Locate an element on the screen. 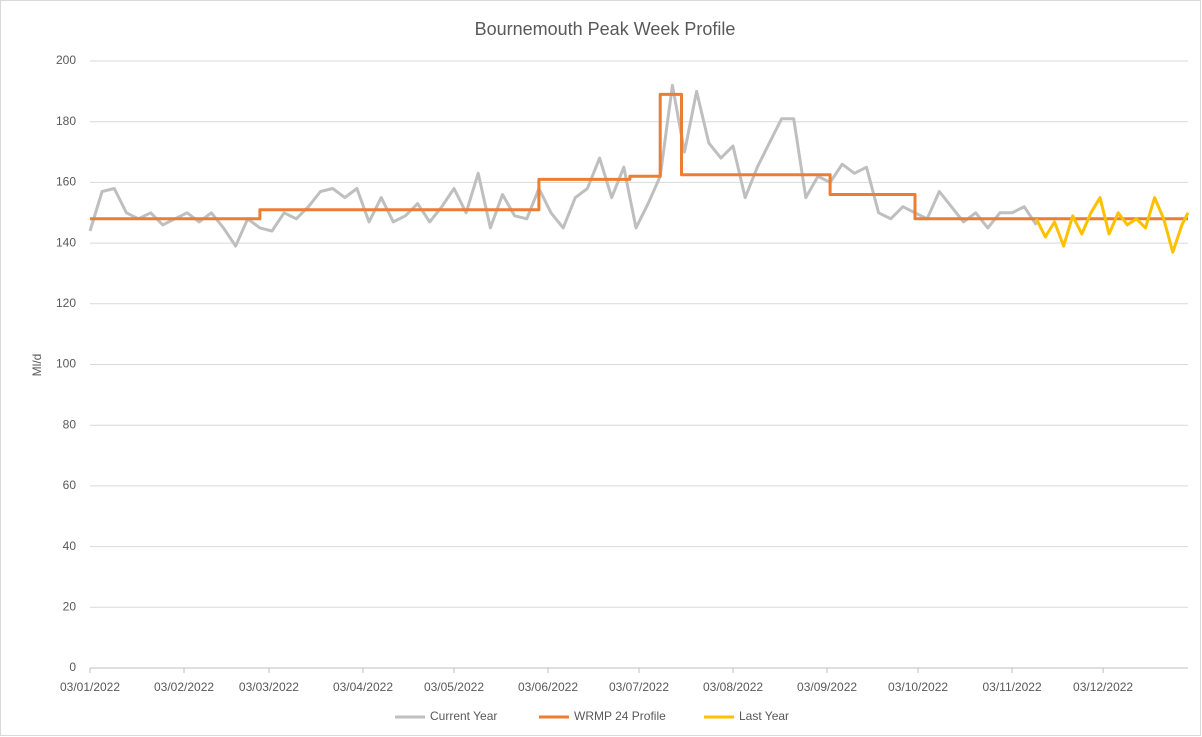 The height and width of the screenshot is (737, 1202). y-tick-label: 60 is located at coordinates (70, 485).